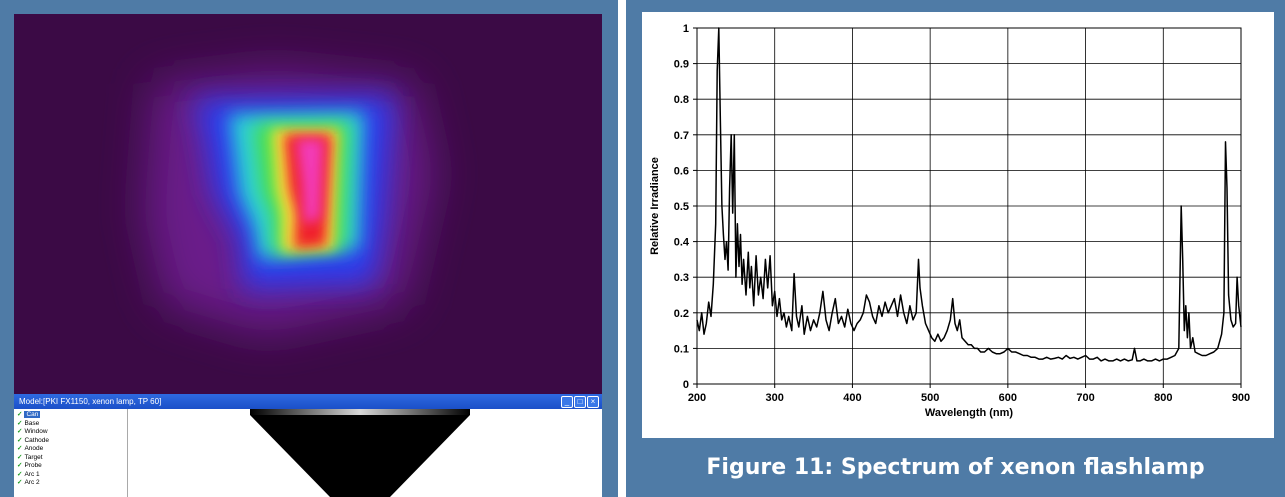  I want to click on lamp-cap-highlight, so click(360, 412).